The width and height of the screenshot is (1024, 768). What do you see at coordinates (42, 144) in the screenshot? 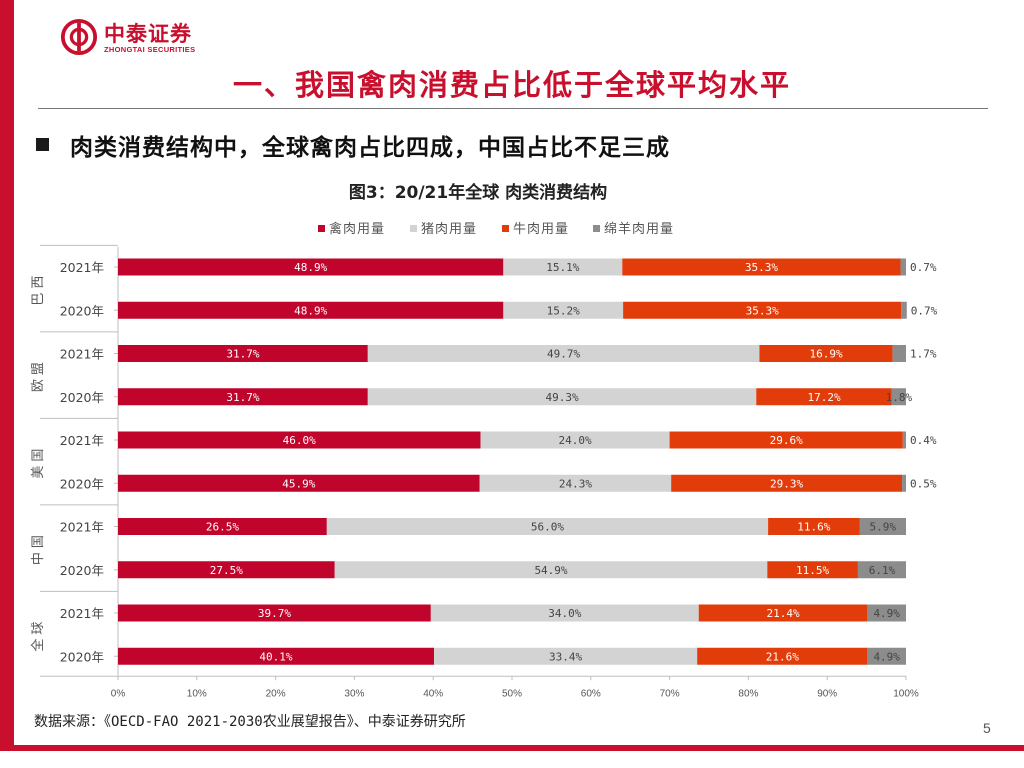
I see `bullet-square-icon` at bounding box center [42, 144].